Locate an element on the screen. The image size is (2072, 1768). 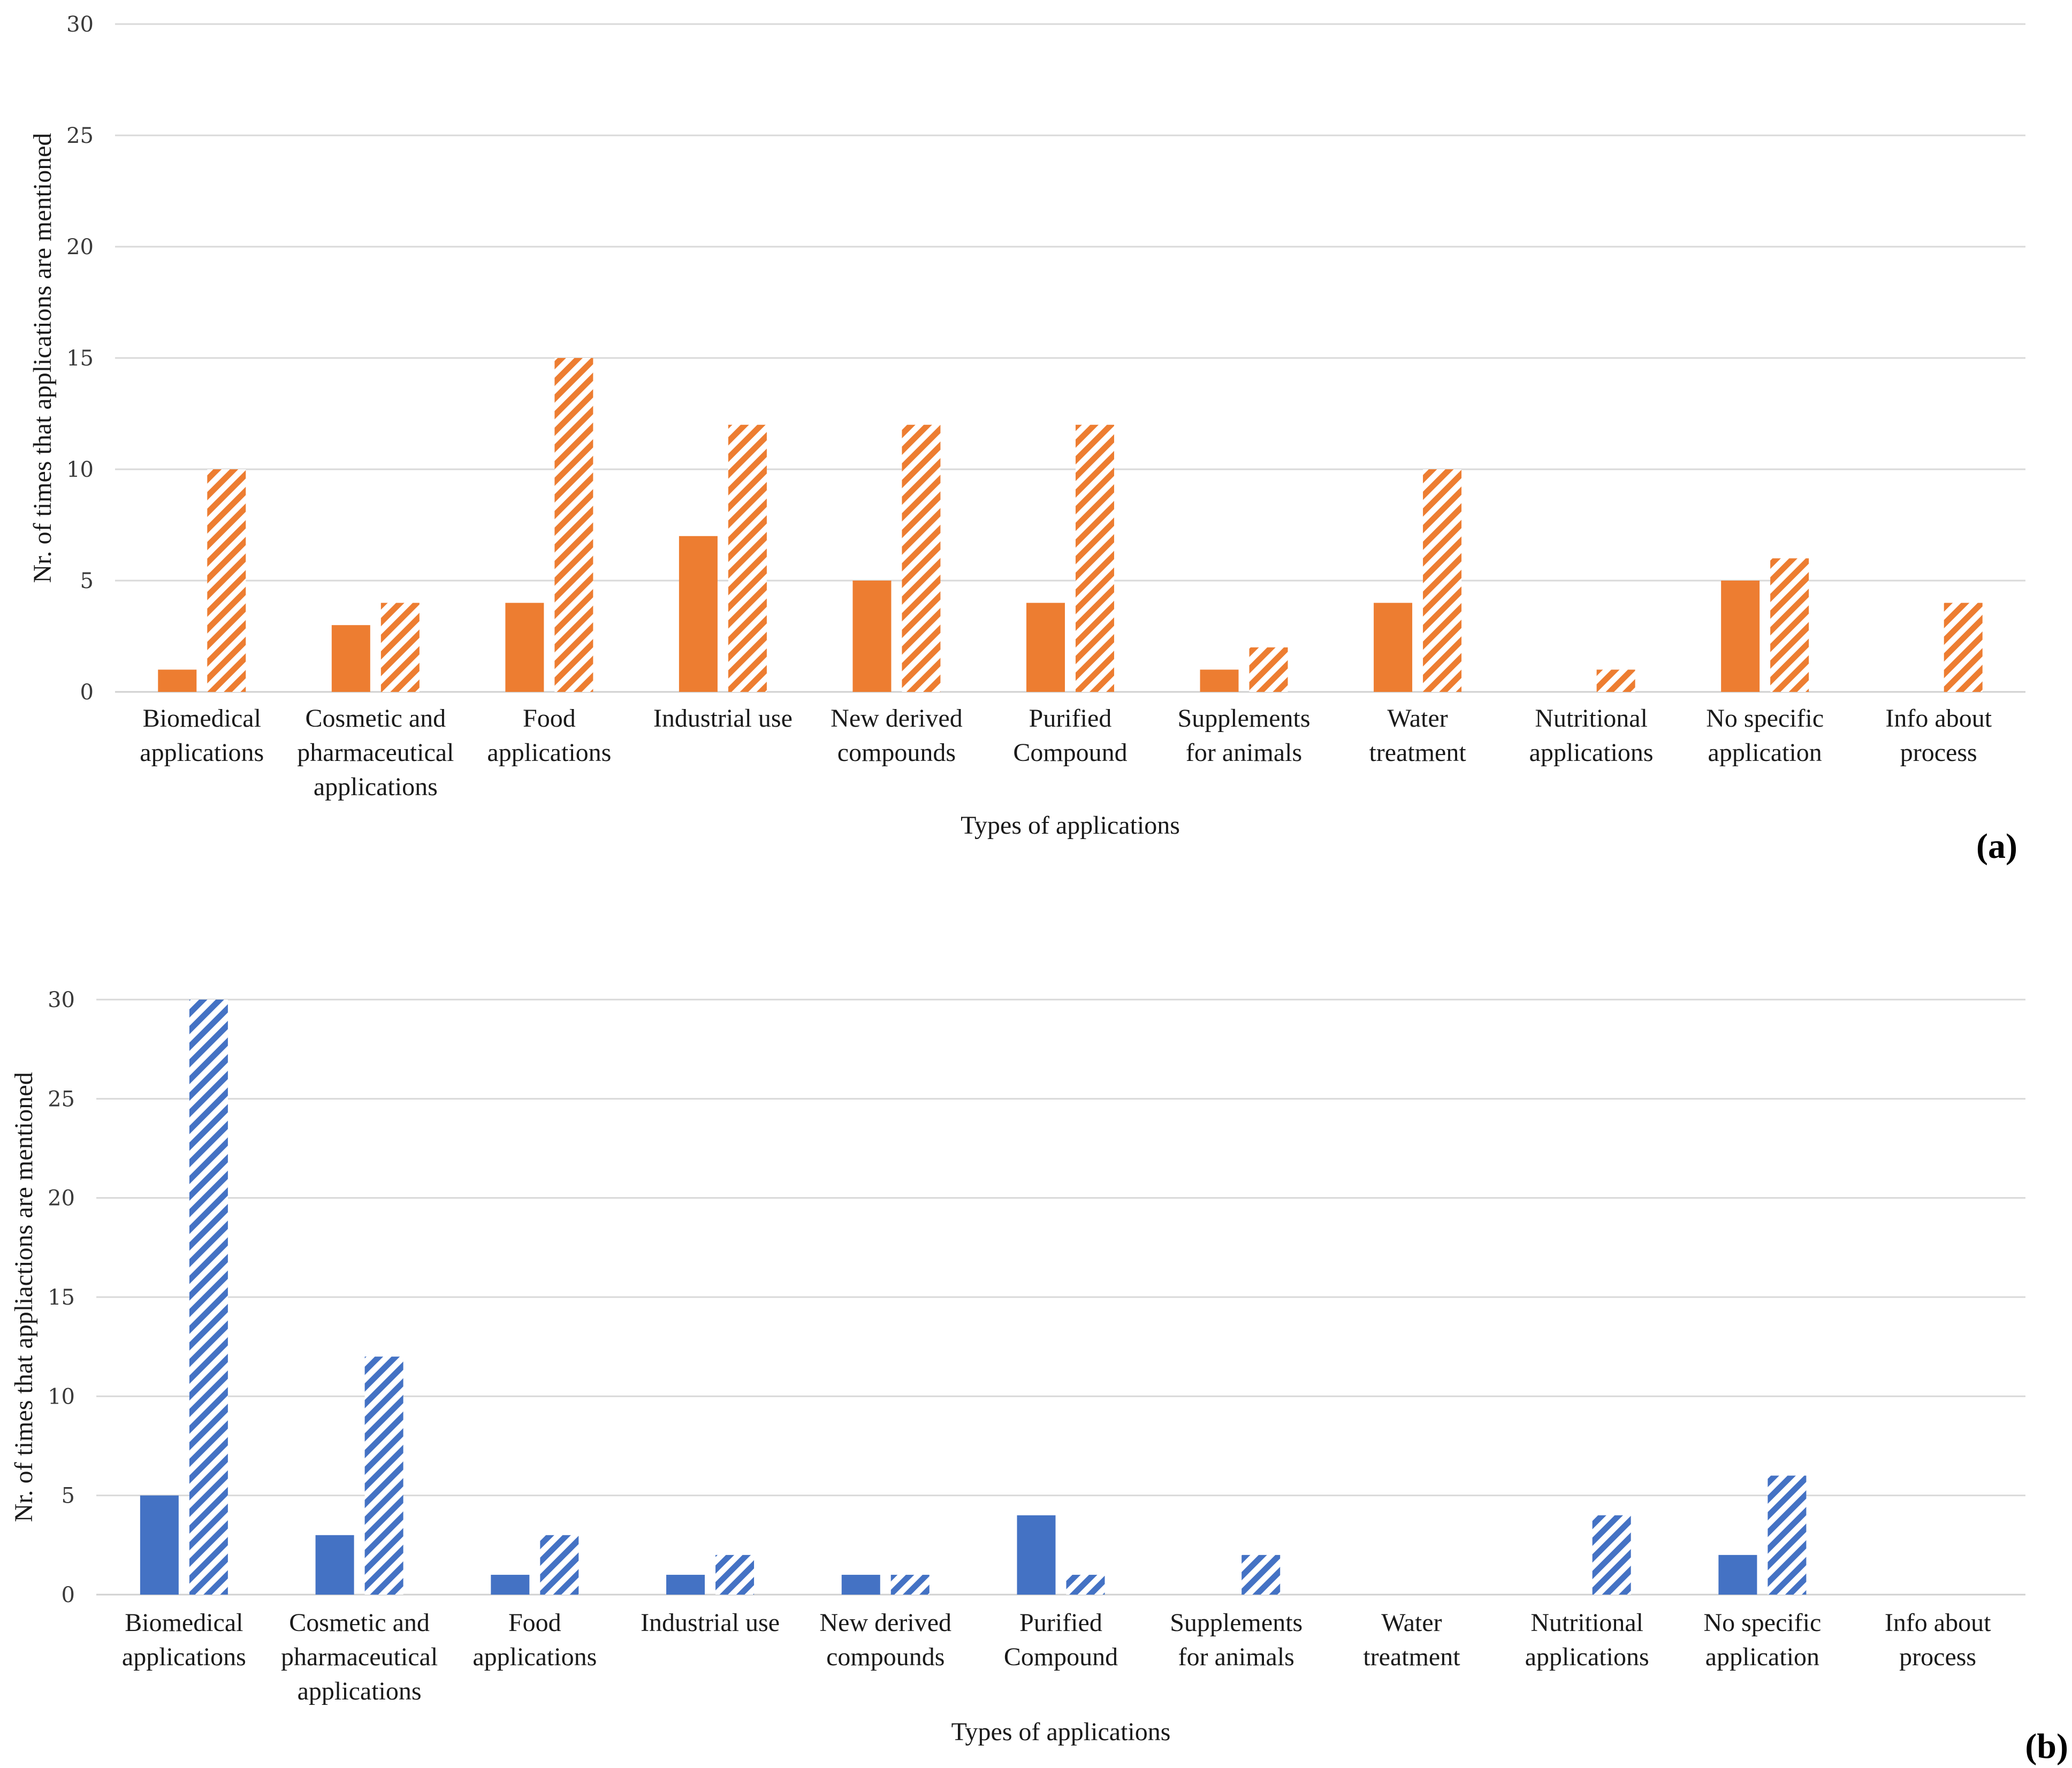
panel-a-y-tick-label: 10 is located at coordinates (80, 470).